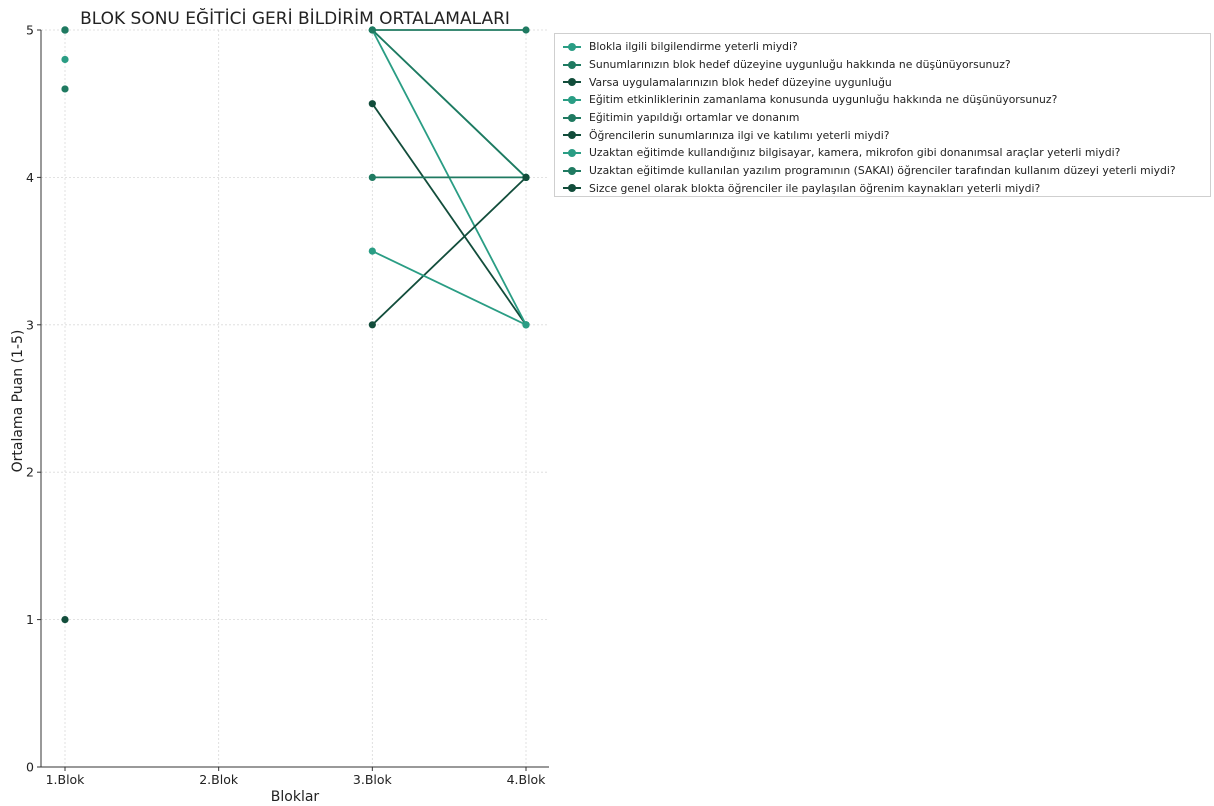 This screenshot has height=806, width=1214. What do you see at coordinates (373, 779) in the screenshot?
I see `x-tick-label: 3.Blok` at bounding box center [373, 779].